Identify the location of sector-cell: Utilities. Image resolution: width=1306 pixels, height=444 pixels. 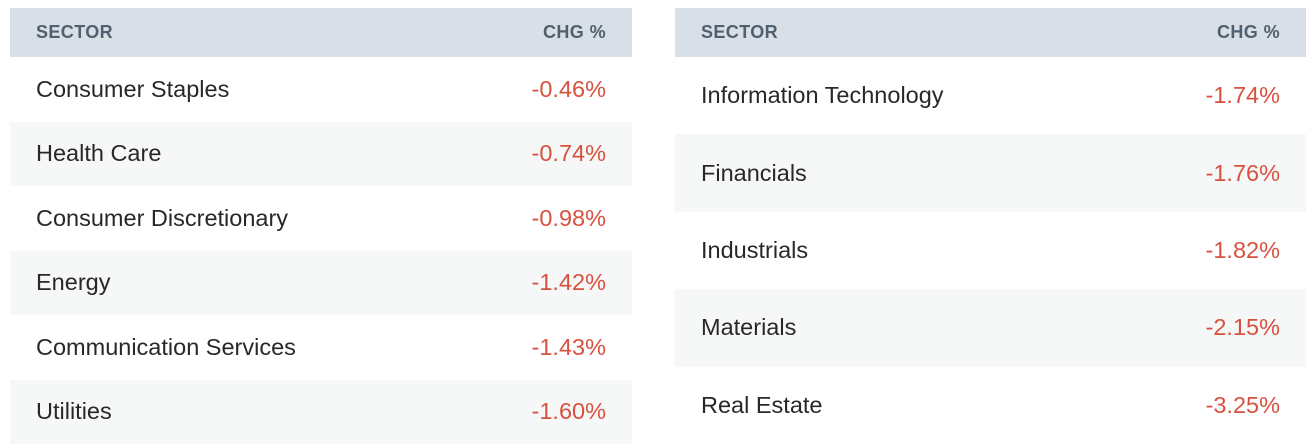
(74, 411).